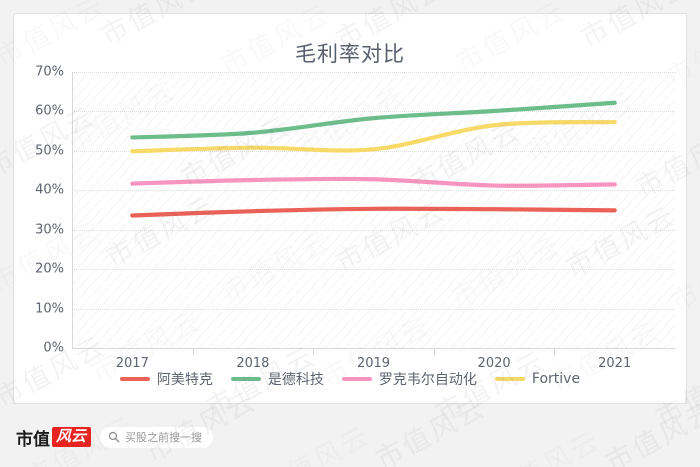 The image size is (700, 467). I want to click on legend-item: 是德科技, so click(277, 379).